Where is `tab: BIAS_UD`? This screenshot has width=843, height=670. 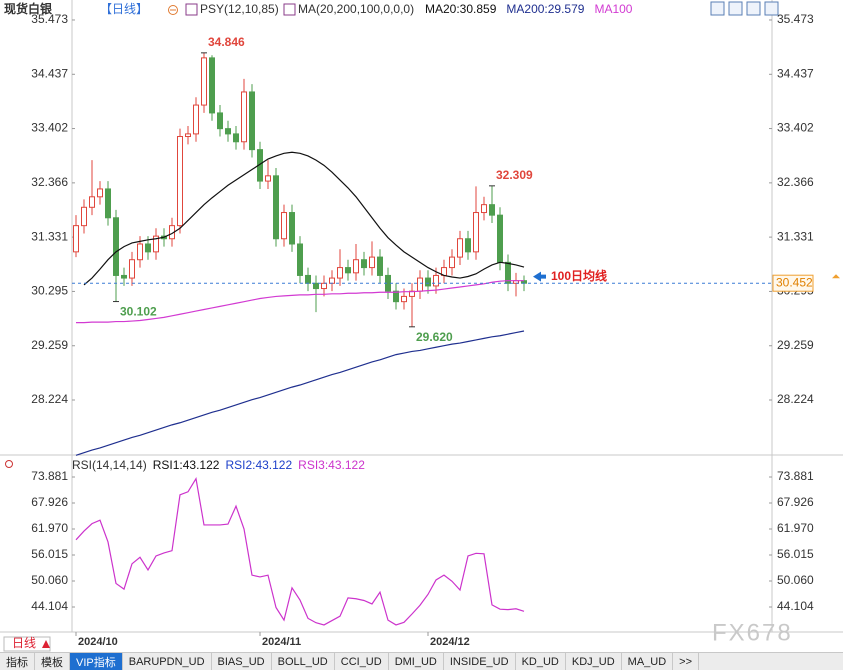
tab: BIAS_UD is located at coordinates (242, 661).